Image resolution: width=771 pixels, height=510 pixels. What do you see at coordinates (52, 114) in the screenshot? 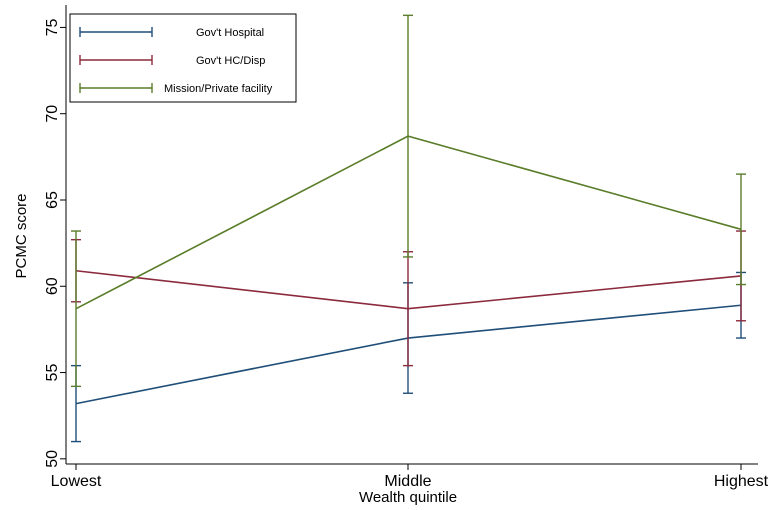
I see `y-tick-label: 70` at bounding box center [52, 114].